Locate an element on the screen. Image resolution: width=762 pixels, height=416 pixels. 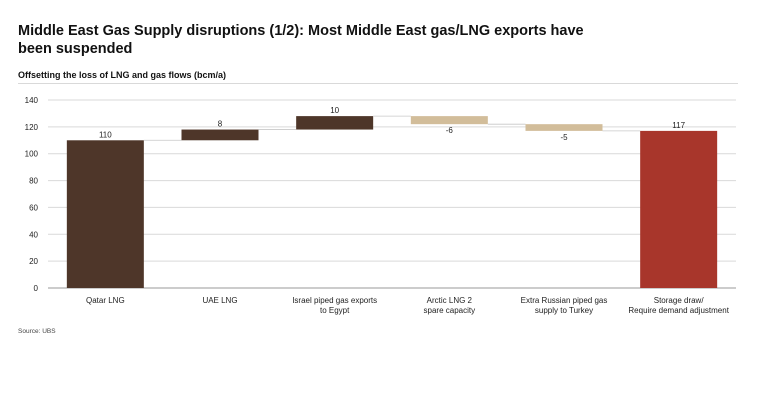
header-divider is located at coordinates (378, 83).